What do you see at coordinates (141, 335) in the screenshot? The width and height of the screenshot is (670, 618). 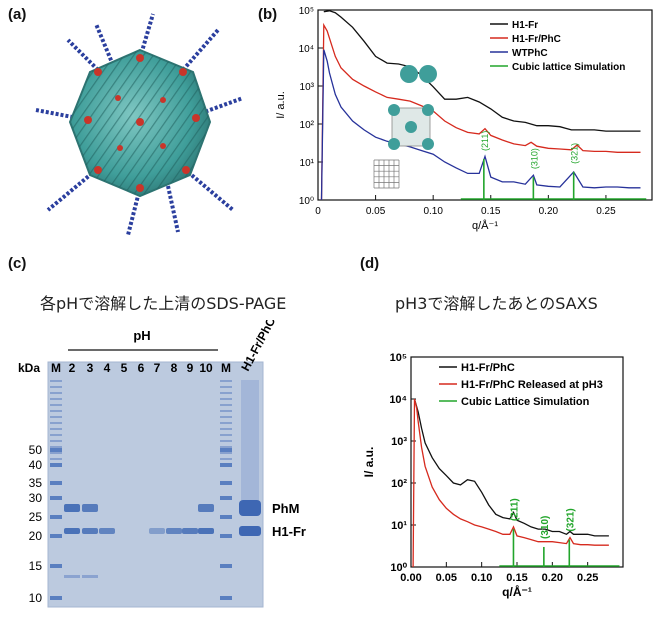 I see `ph-label: pH` at bounding box center [141, 335].